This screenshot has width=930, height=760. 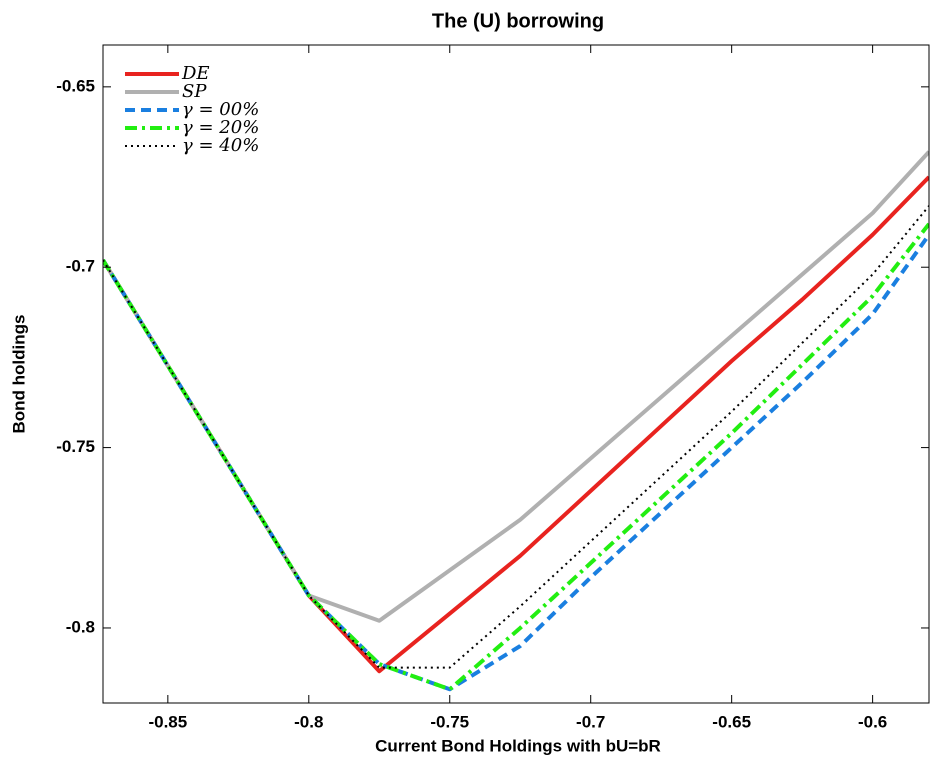 I want to click on chart-title: The (U) borrowing, so click(x=518, y=21).